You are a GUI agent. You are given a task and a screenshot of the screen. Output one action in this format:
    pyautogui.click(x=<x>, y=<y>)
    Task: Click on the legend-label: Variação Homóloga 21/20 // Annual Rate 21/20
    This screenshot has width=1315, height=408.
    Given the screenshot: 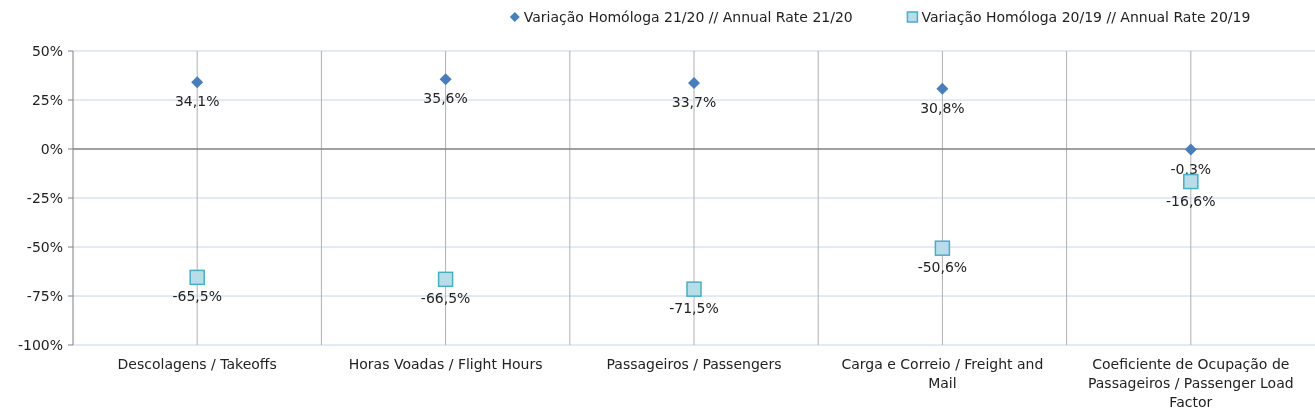 What is the action you would take?
    pyautogui.click(x=688, y=17)
    